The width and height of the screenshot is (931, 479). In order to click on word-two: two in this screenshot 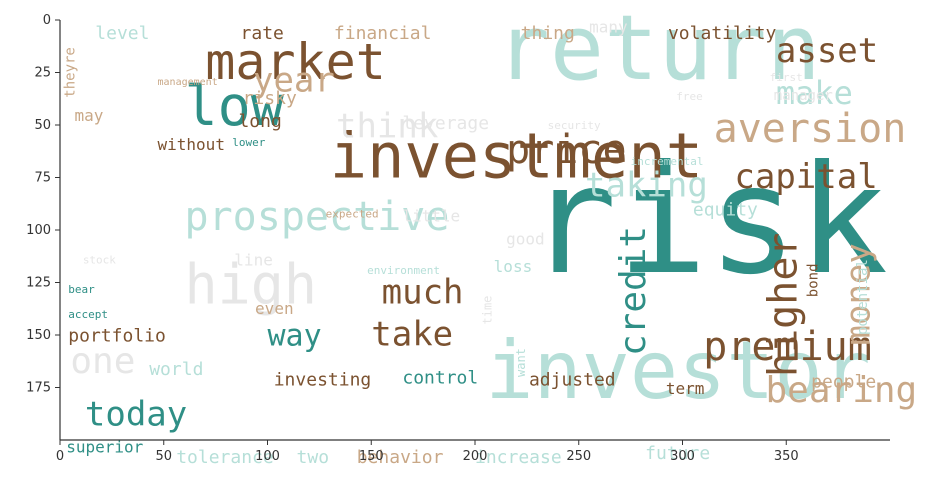, I will do `click(313, 457)`.